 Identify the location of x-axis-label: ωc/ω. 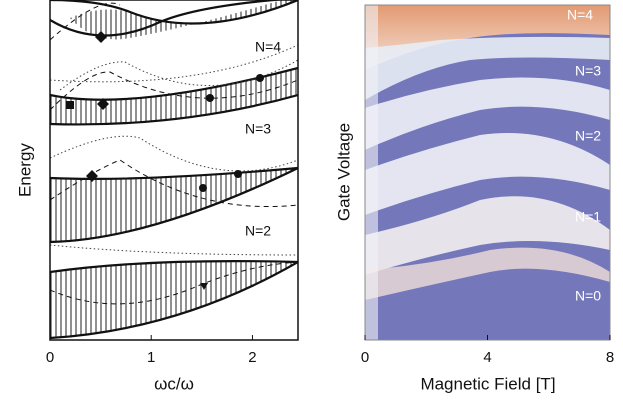
(174, 383).